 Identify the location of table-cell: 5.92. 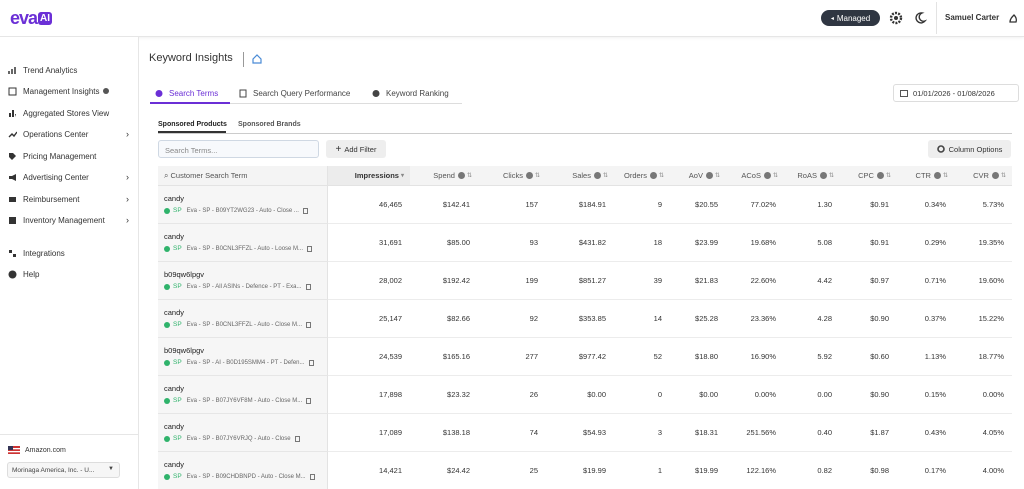
(812, 357).